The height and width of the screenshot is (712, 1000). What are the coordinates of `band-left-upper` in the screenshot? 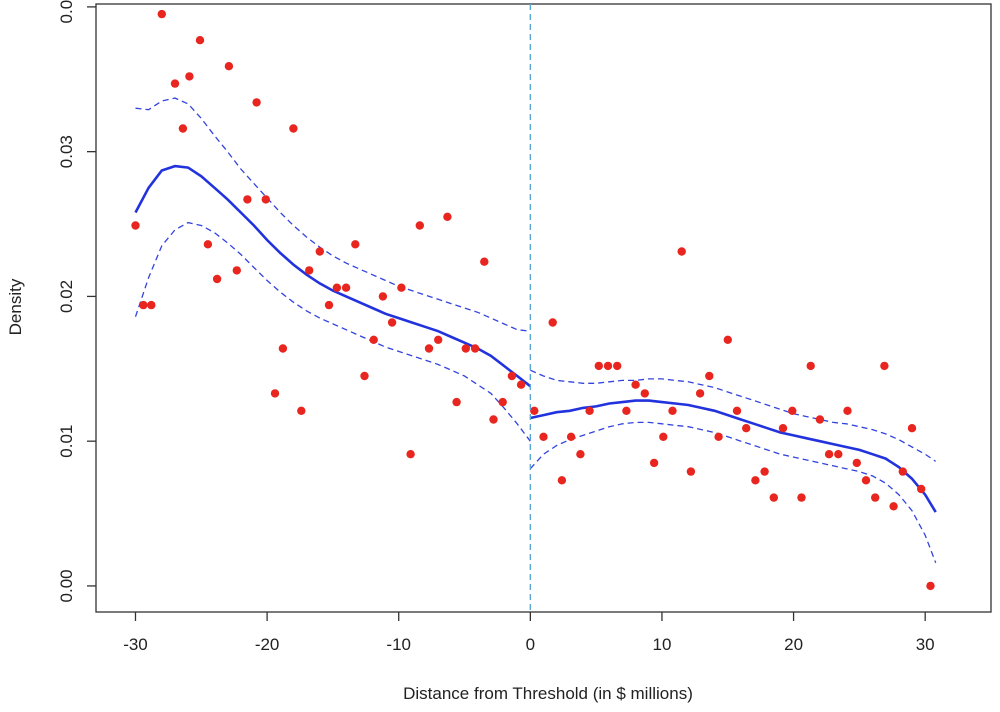 It's located at (333, 214).